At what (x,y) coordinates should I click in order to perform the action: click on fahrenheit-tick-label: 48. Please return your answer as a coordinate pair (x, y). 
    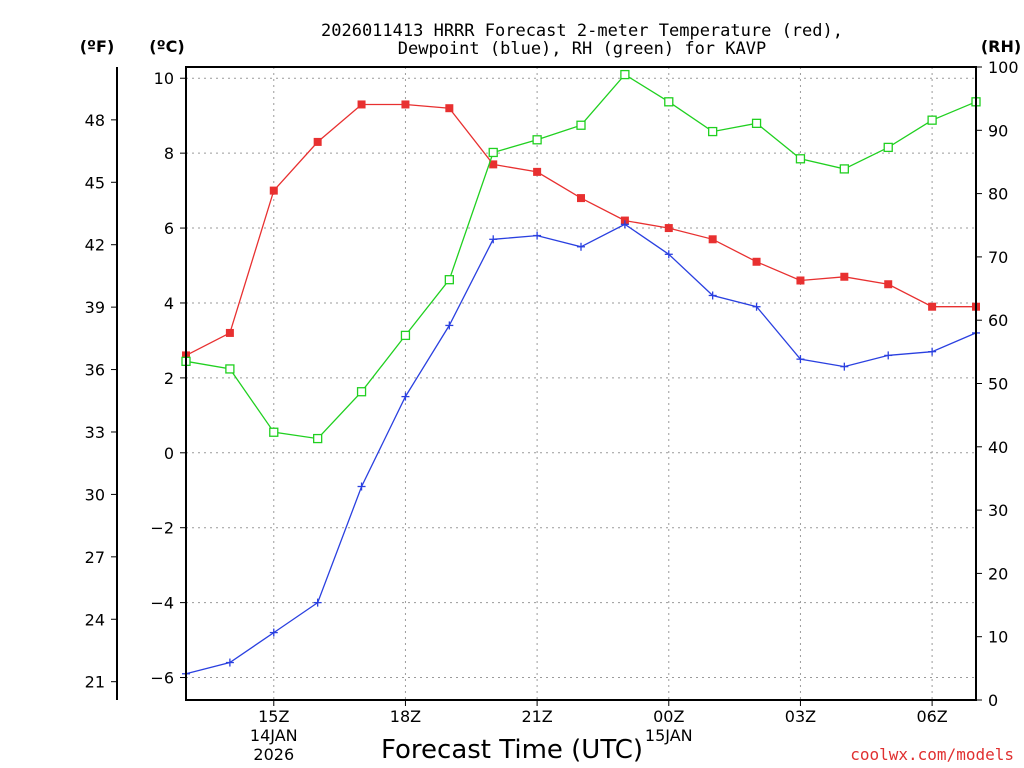
    Looking at the image, I should click on (95, 120).